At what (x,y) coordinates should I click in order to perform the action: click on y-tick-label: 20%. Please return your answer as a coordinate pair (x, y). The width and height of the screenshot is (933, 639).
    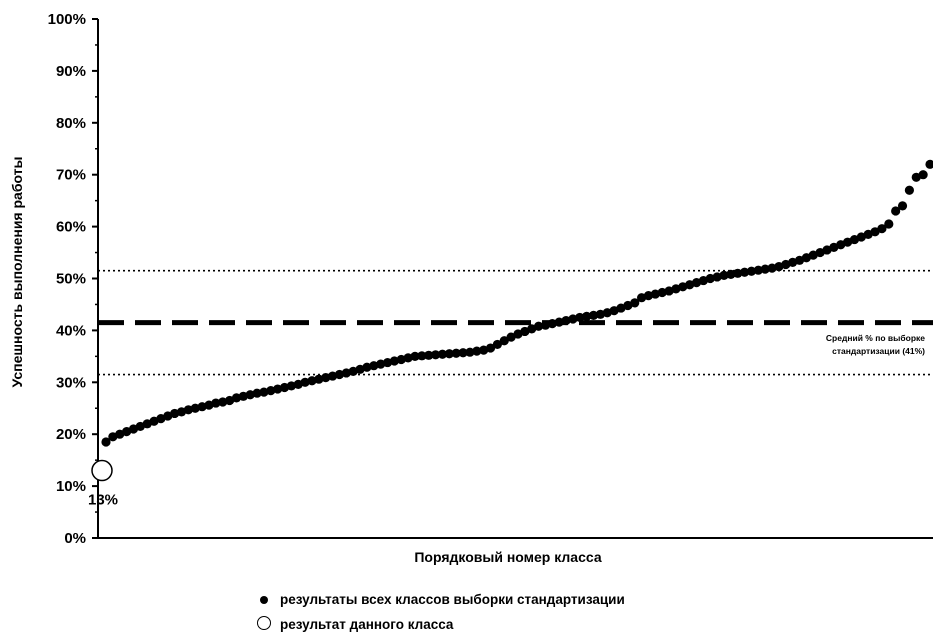
    Looking at the image, I should click on (71, 434).